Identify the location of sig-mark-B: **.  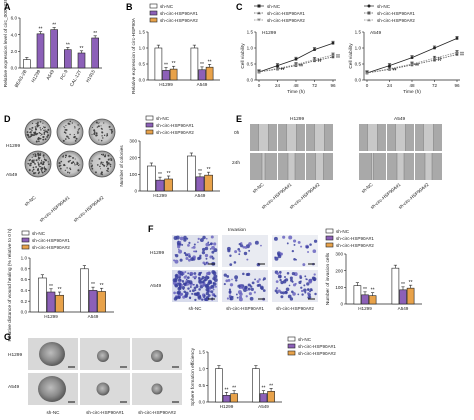
(210, 62).